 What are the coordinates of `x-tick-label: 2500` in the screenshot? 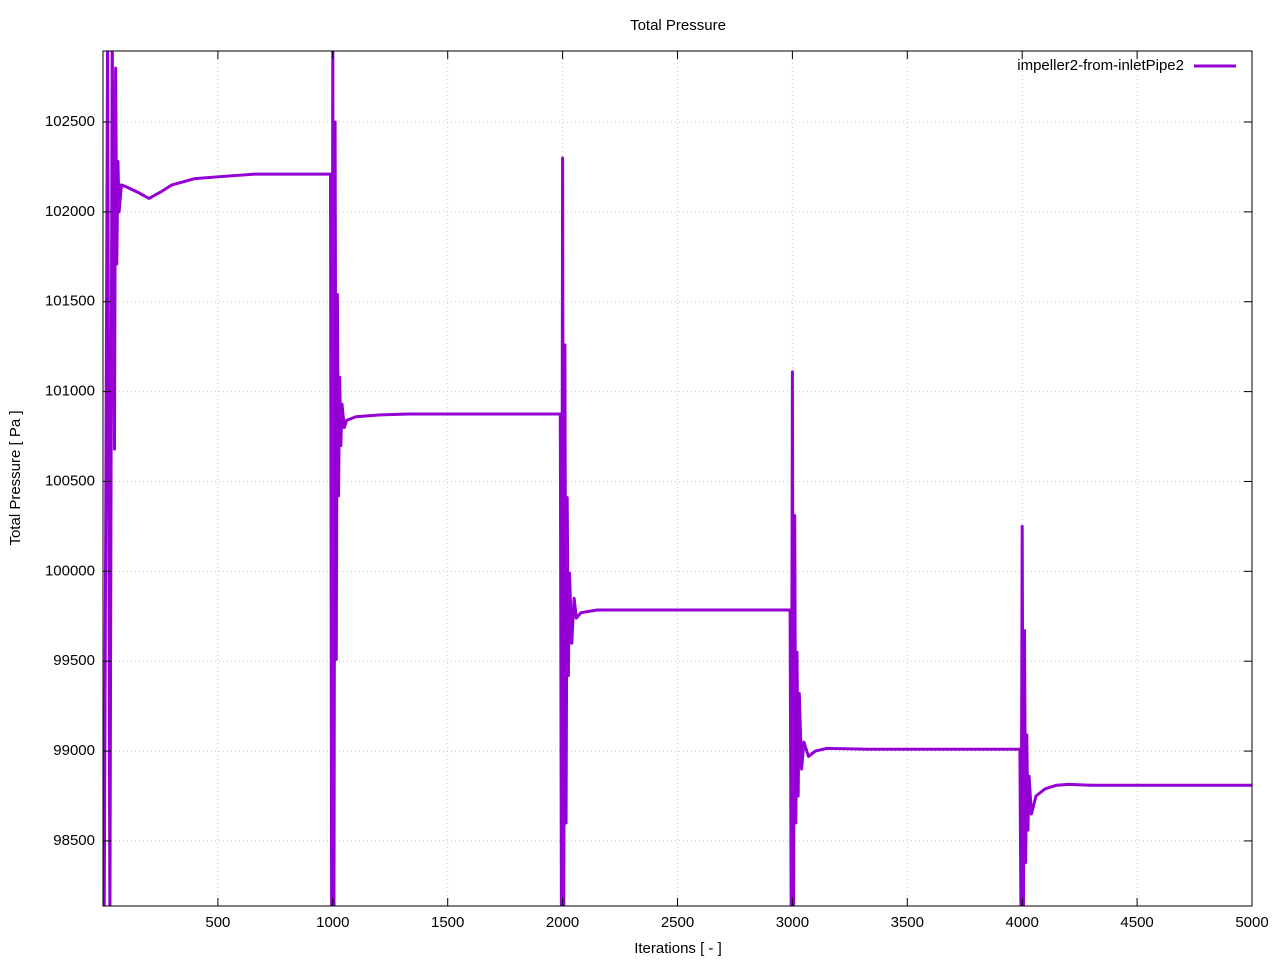 It's located at (677, 922).